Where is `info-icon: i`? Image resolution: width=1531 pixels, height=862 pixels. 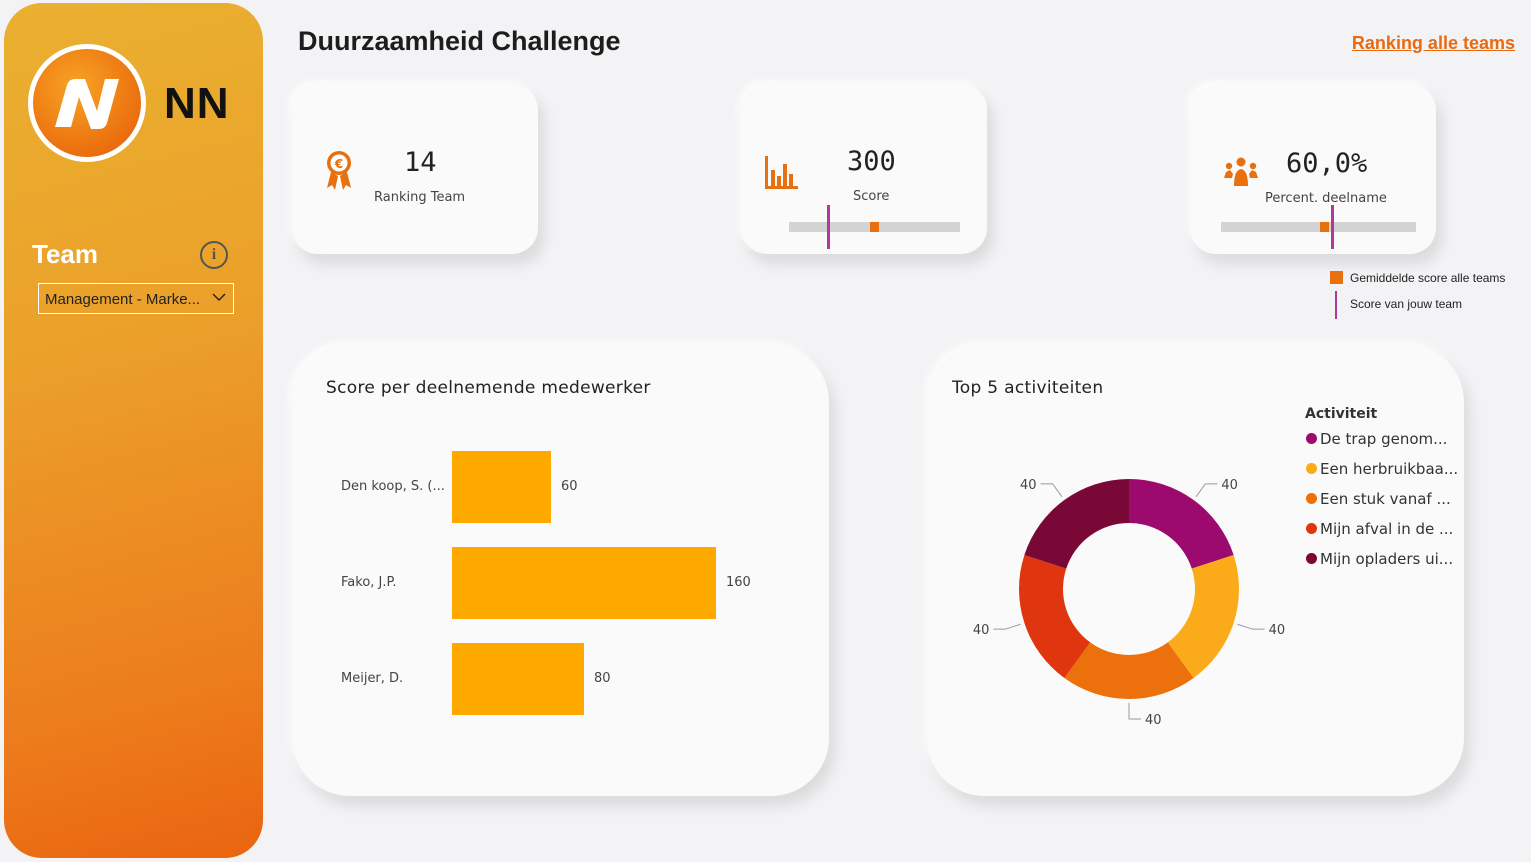
info-icon: i is located at coordinates (214, 255).